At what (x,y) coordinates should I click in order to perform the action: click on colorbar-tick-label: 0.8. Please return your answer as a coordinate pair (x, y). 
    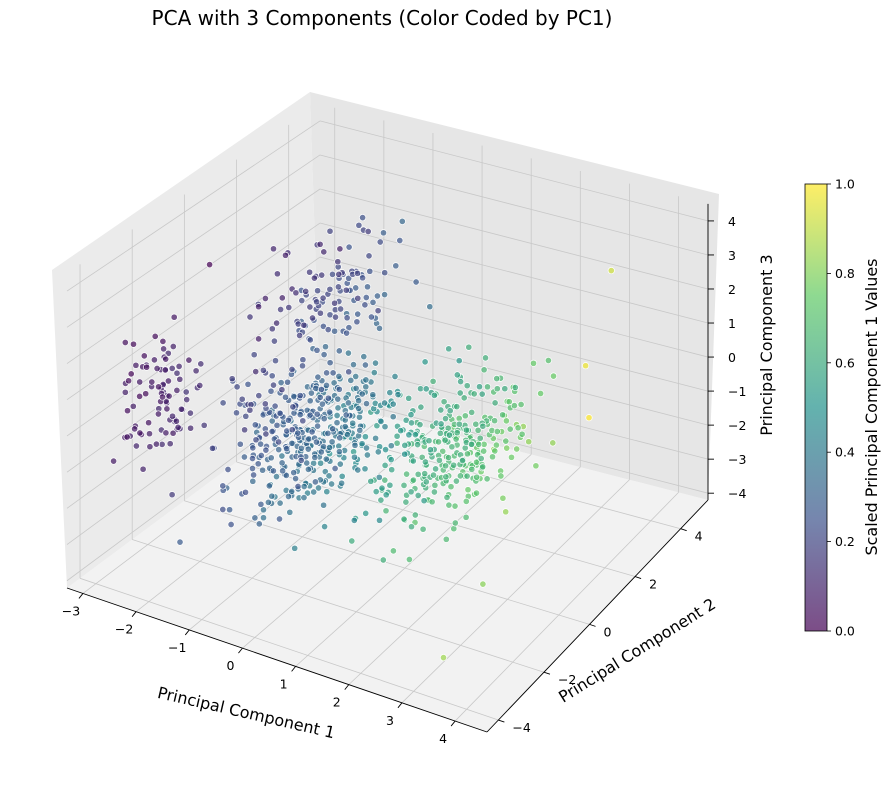
    Looking at the image, I should click on (845, 273).